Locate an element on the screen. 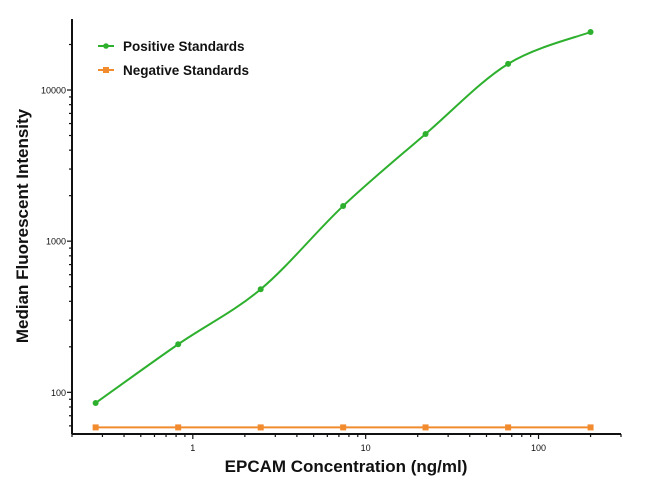 This screenshot has width=650, height=493. legend-marker-positive is located at coordinates (106, 46).